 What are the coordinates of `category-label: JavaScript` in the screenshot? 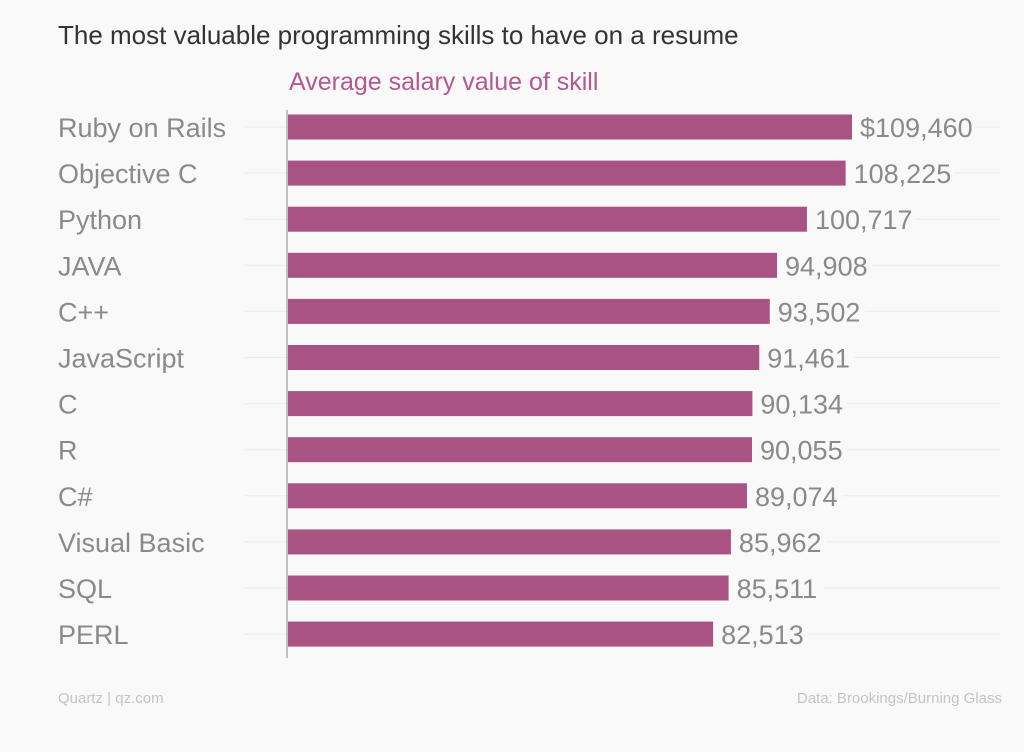 It's located at (121, 359).